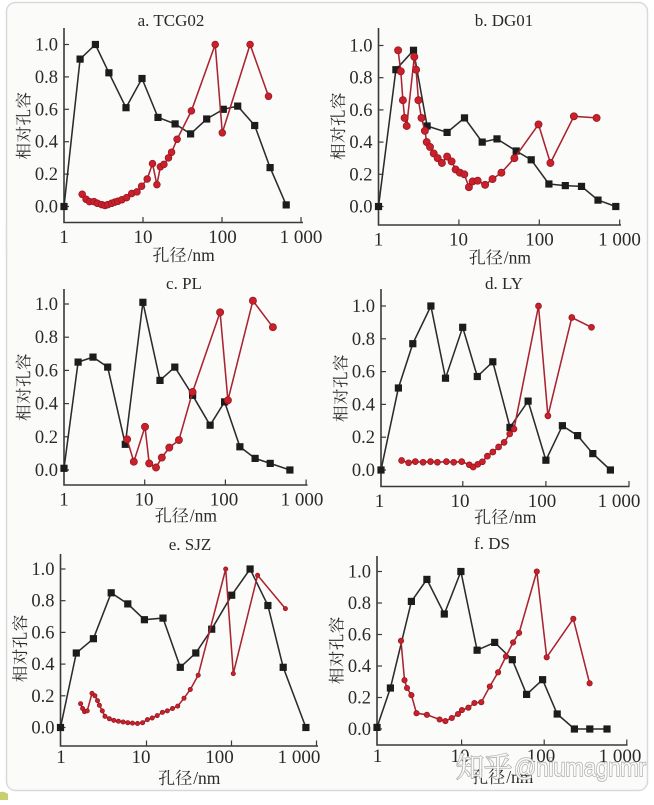 This screenshot has height=805, width=654. What do you see at coordinates (492, 543) in the screenshot?
I see `svg-text: f. DS` at bounding box center [492, 543].